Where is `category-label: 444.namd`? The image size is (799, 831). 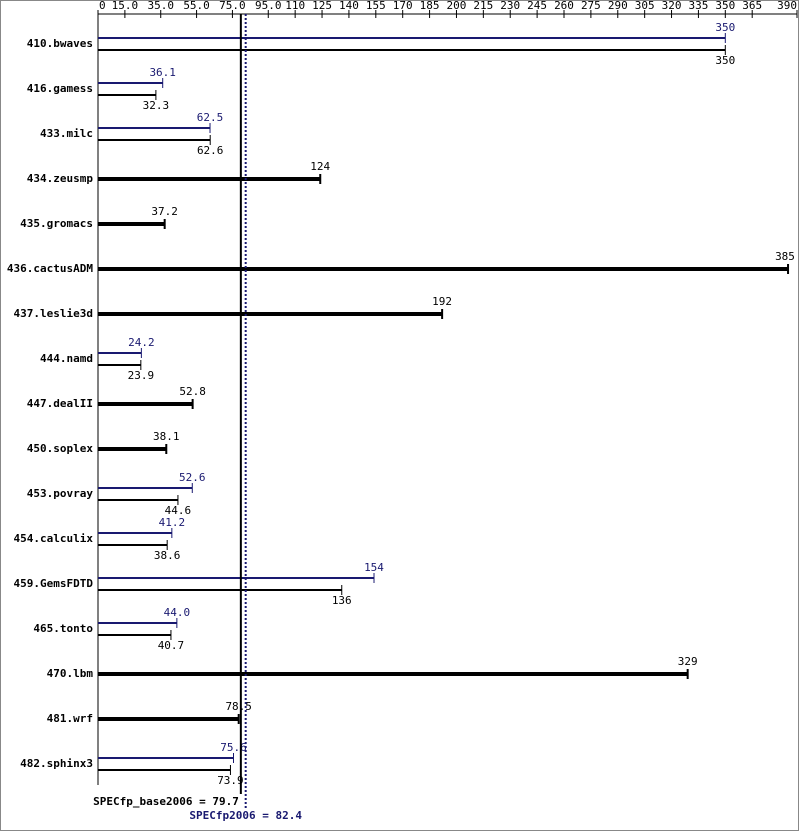 category-label: 444.namd is located at coordinates (66, 358).